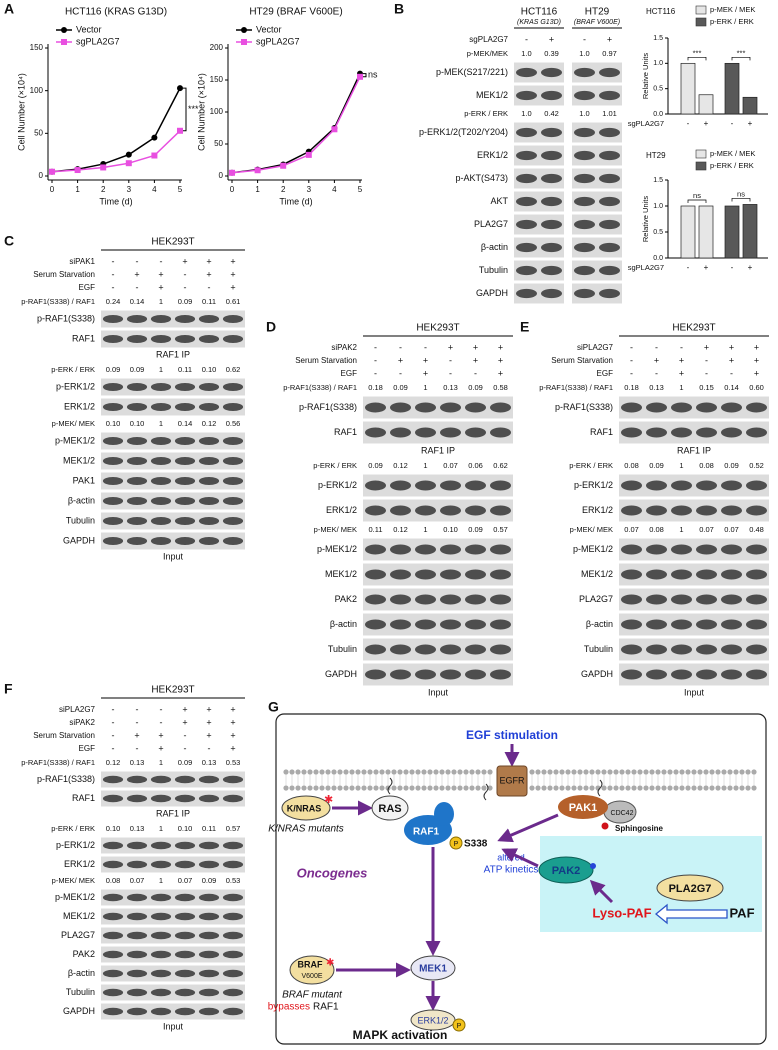 The width and height of the screenshot is (778, 1050). What do you see at coordinates (456, 844) in the screenshot?
I see `phospho-label: P` at bounding box center [456, 844].